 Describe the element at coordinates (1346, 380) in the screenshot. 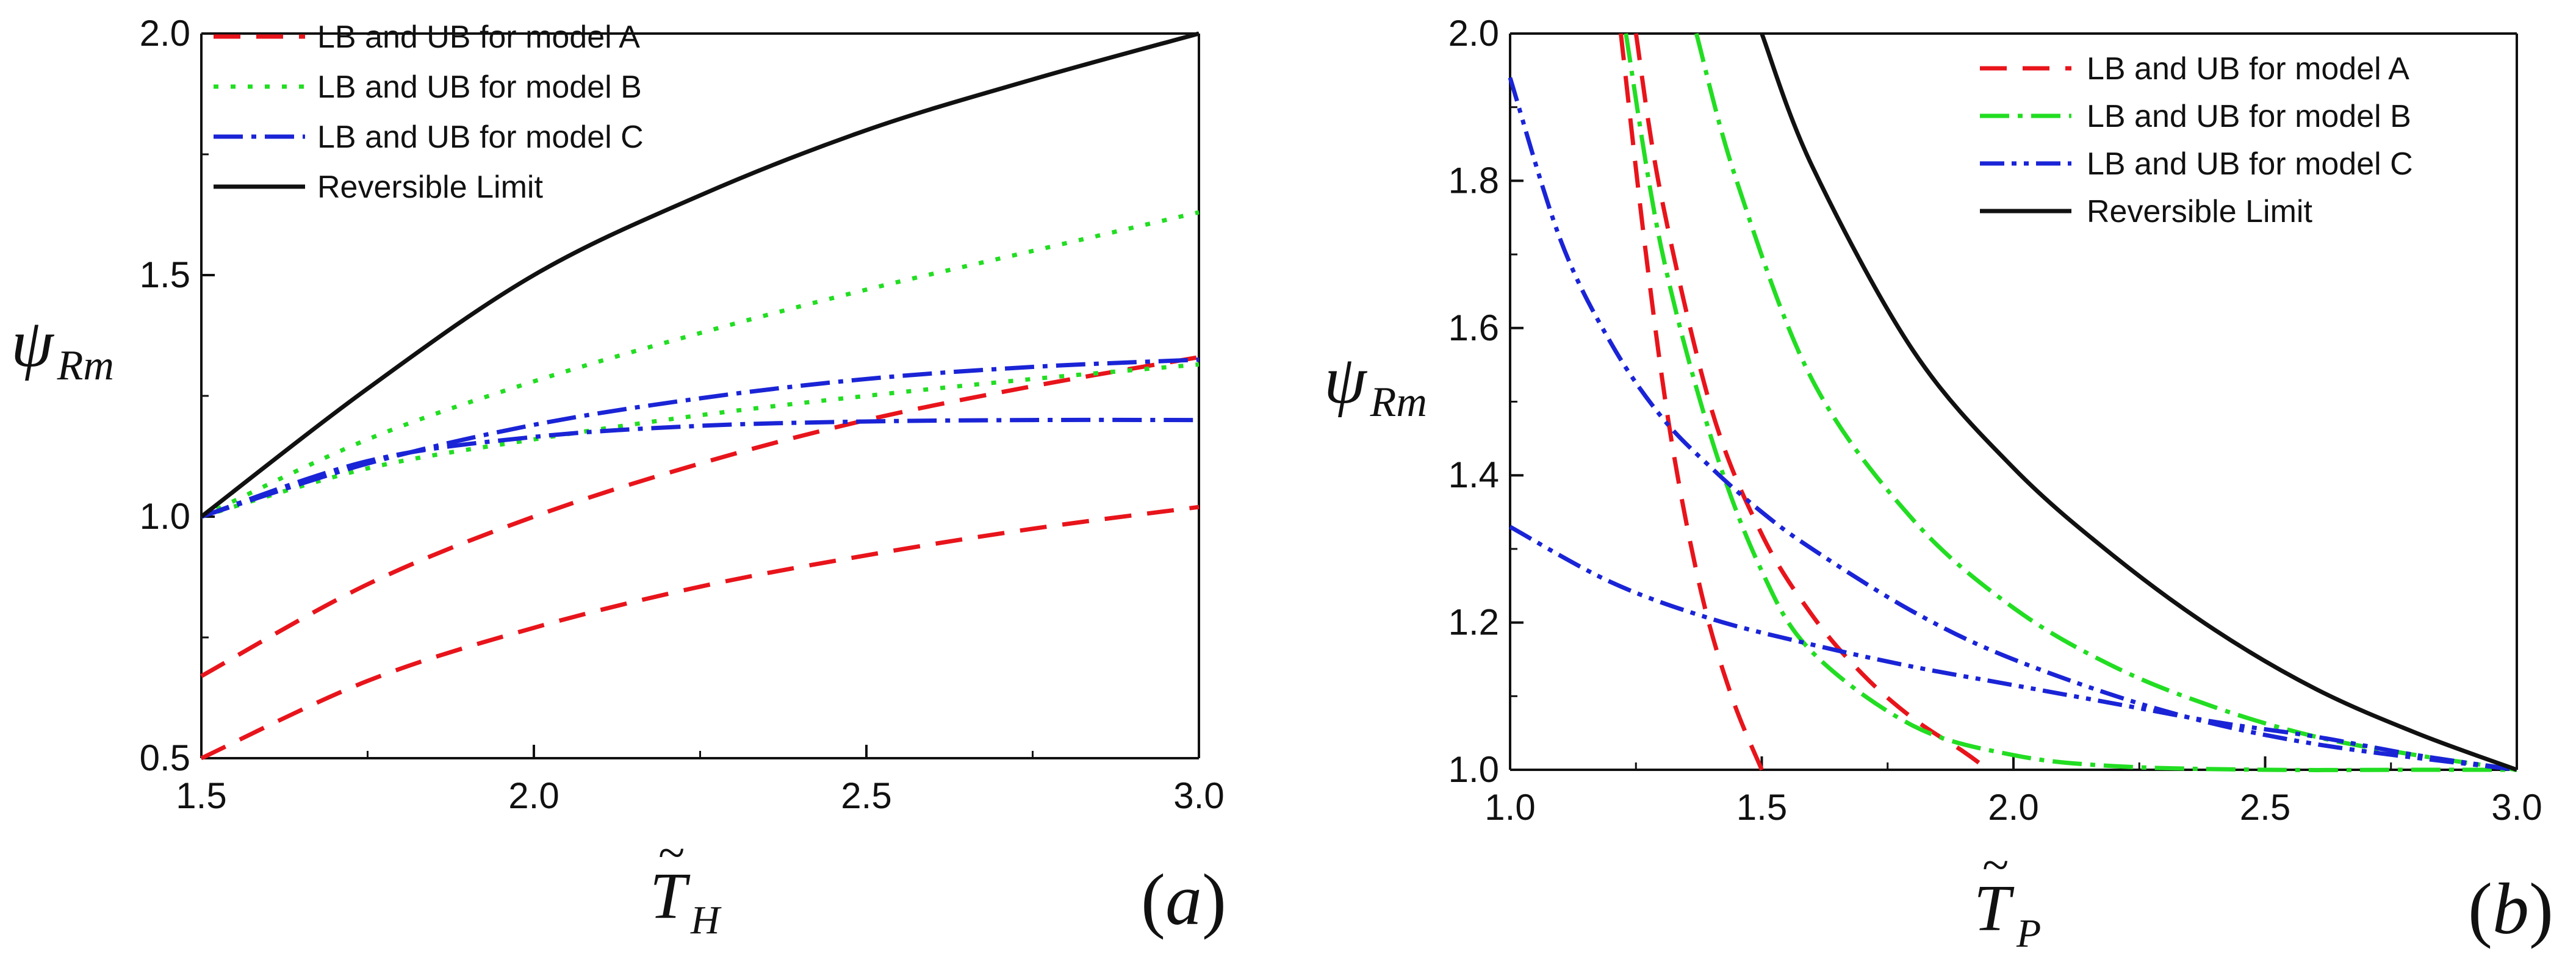

I see `y-axis-label-main-b: ψ` at that location.